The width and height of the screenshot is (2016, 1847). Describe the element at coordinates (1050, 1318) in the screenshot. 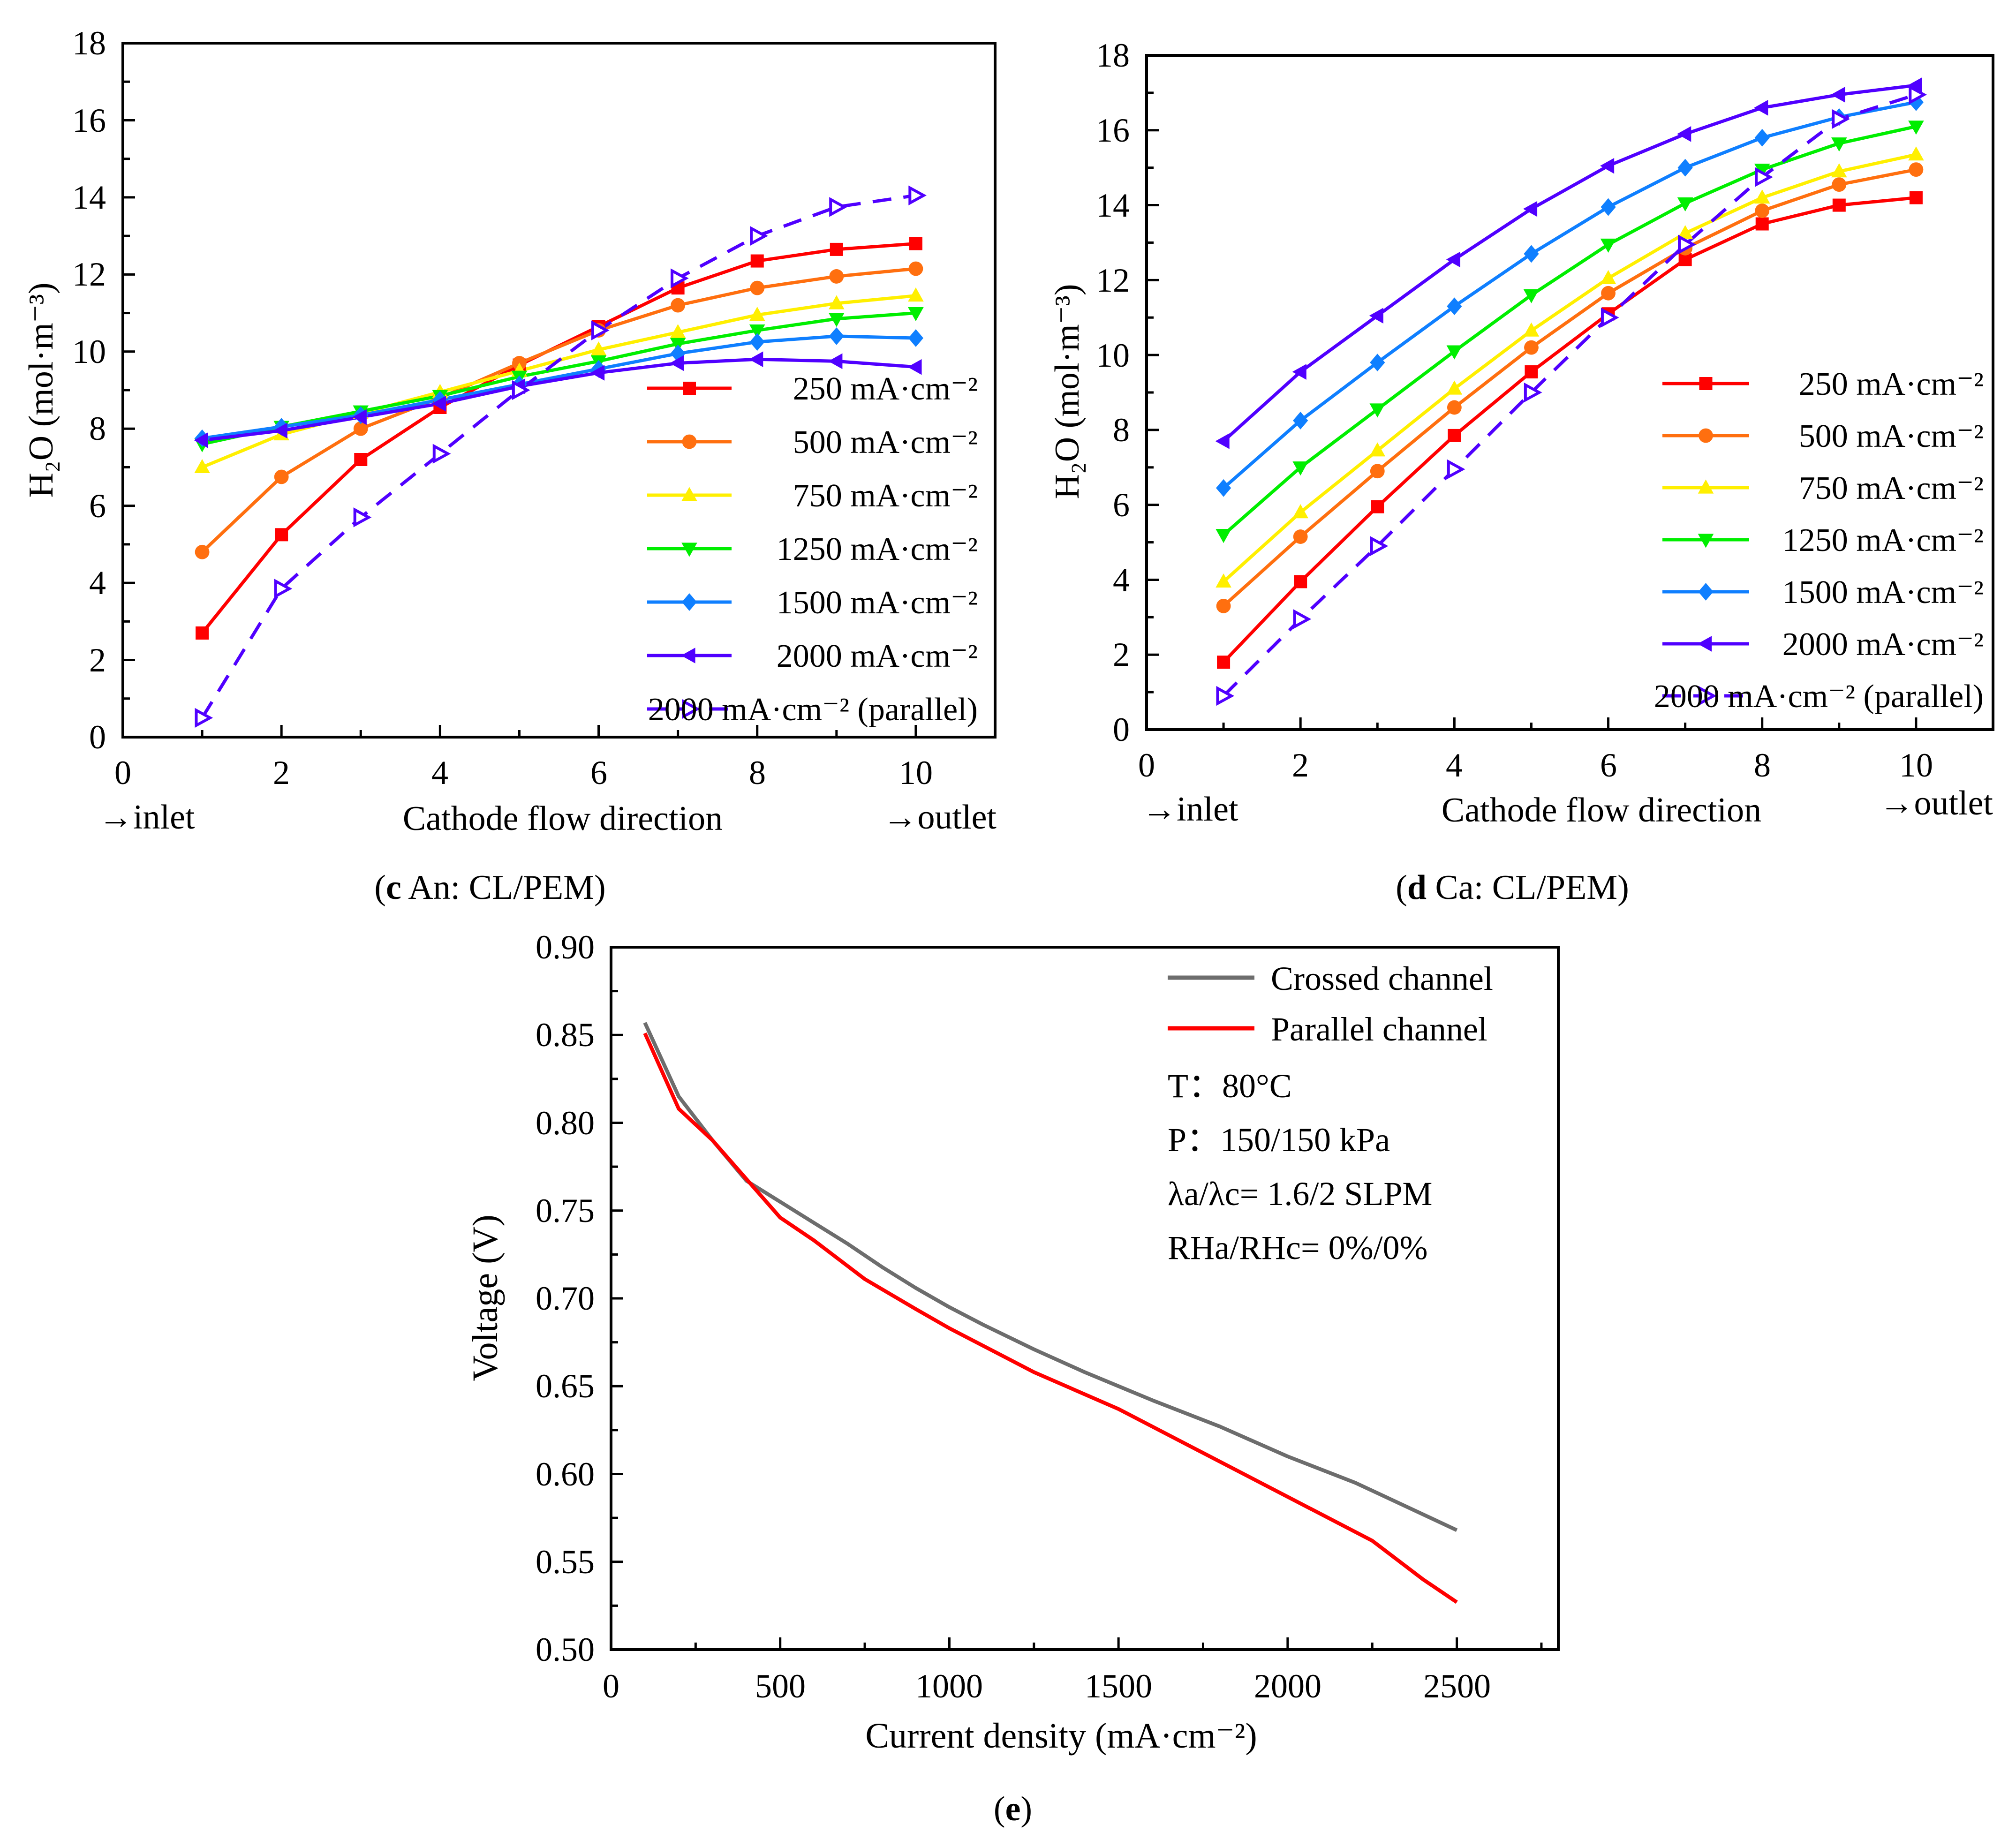

I see `parallel-channel-line` at that location.